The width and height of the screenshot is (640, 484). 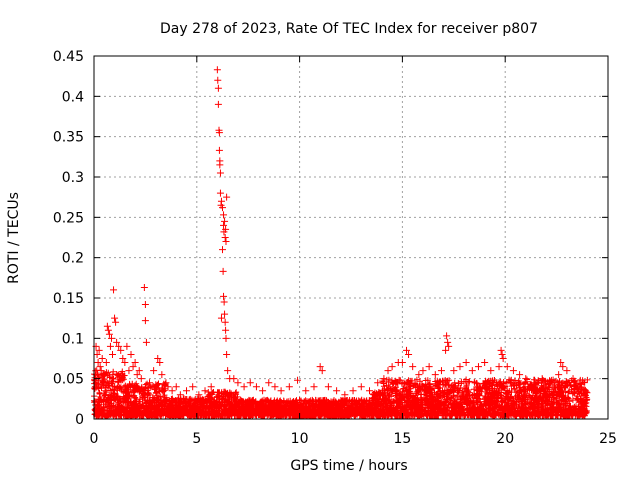 I want to click on y-tick-label: 0.2, so click(x=73, y=259).